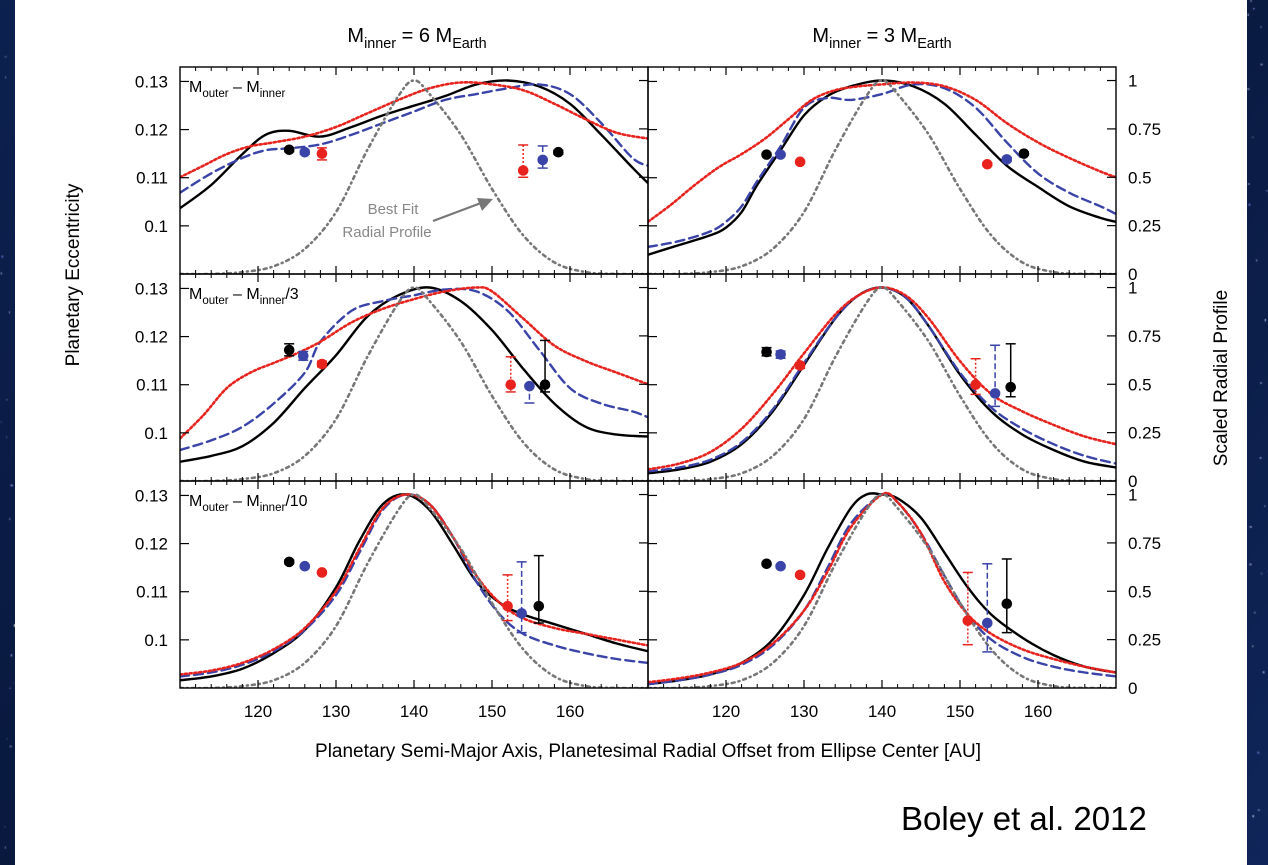 The height and width of the screenshot is (865, 1268). I want to click on panel-r1-c1, so click(882, 383).